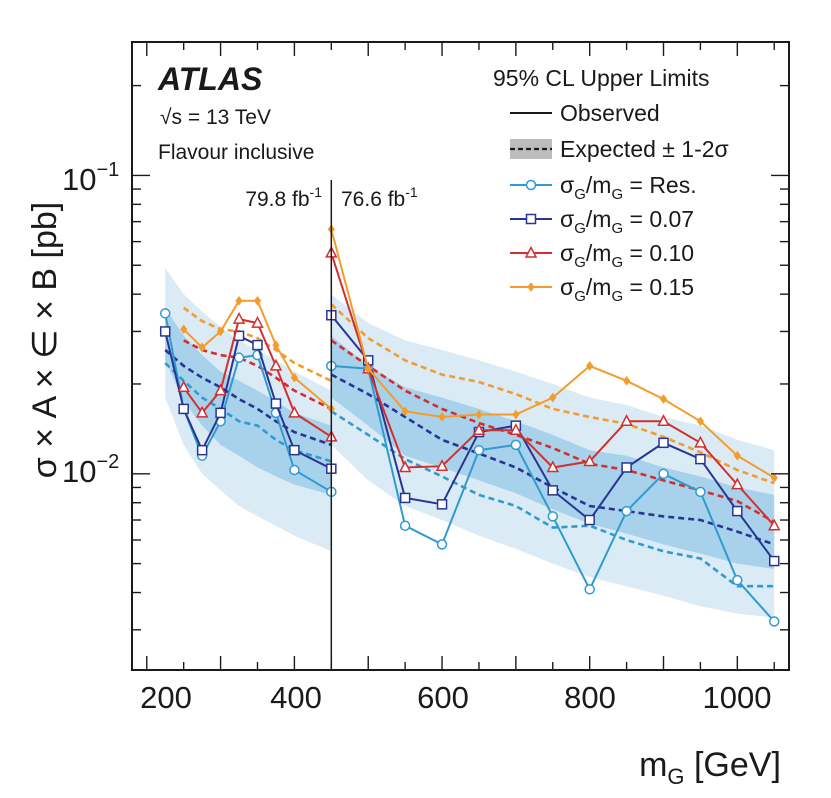 This screenshot has height=798, width=831. Describe the element at coordinates (531, 219) in the screenshot. I see `legend-marker-w07` at that location.